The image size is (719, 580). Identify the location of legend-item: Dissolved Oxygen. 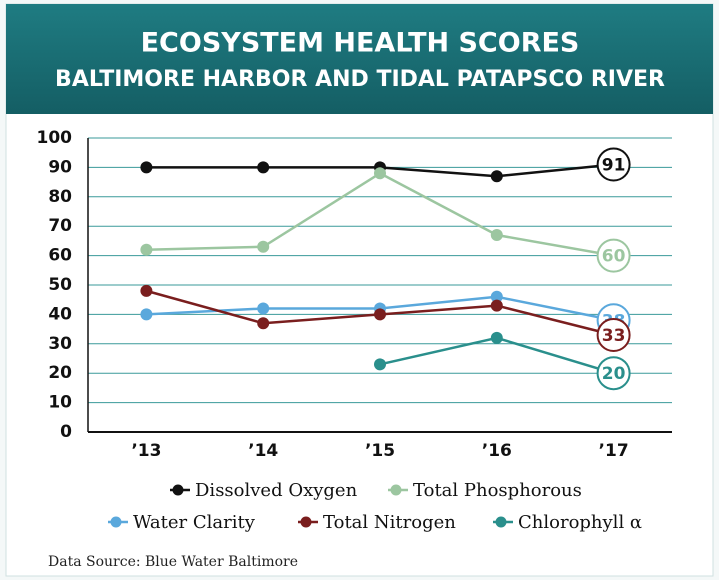
(264, 490).